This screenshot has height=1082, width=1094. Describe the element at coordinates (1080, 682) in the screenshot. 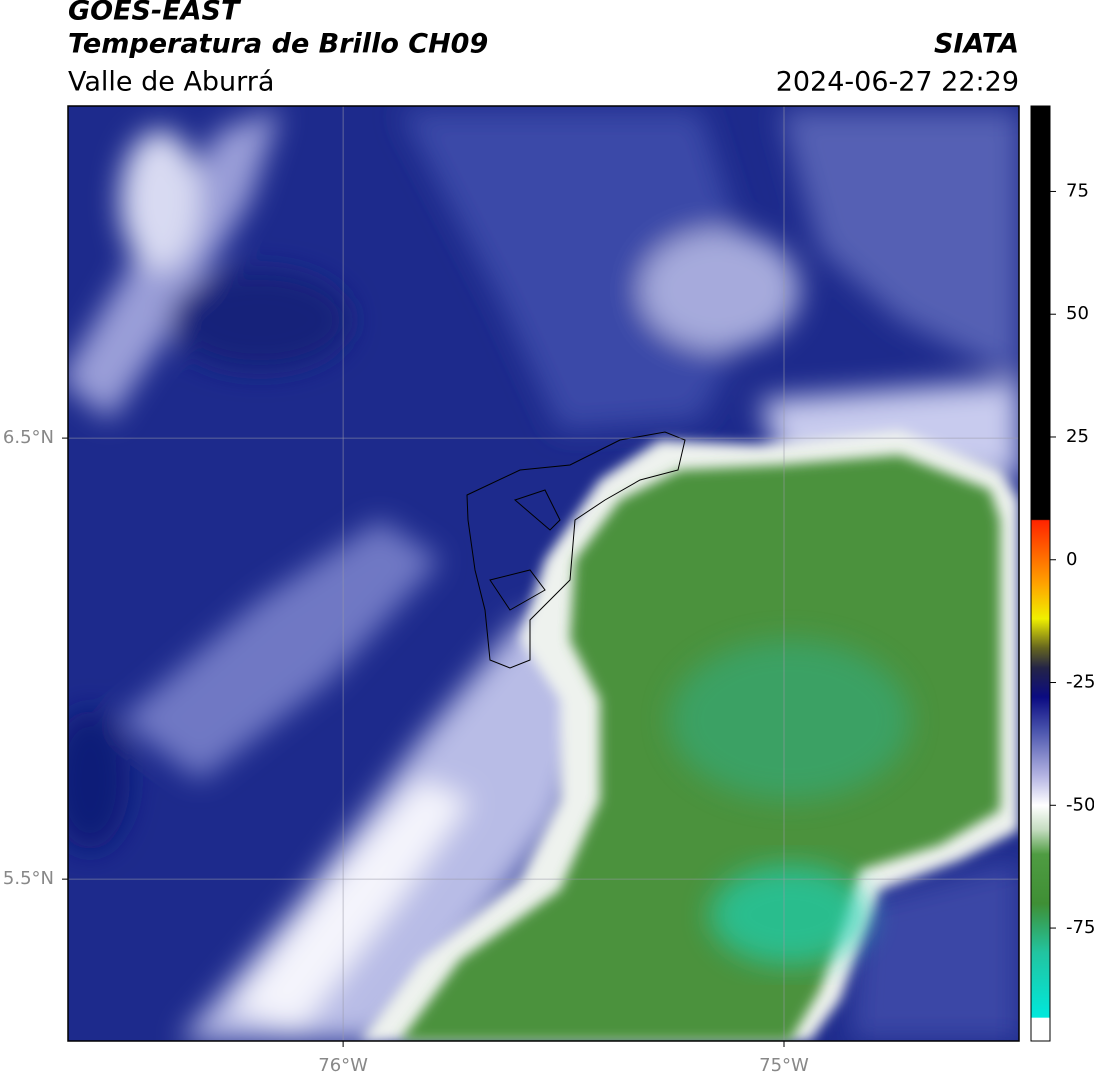

I see `colorbar-tick-label: -25` at that location.